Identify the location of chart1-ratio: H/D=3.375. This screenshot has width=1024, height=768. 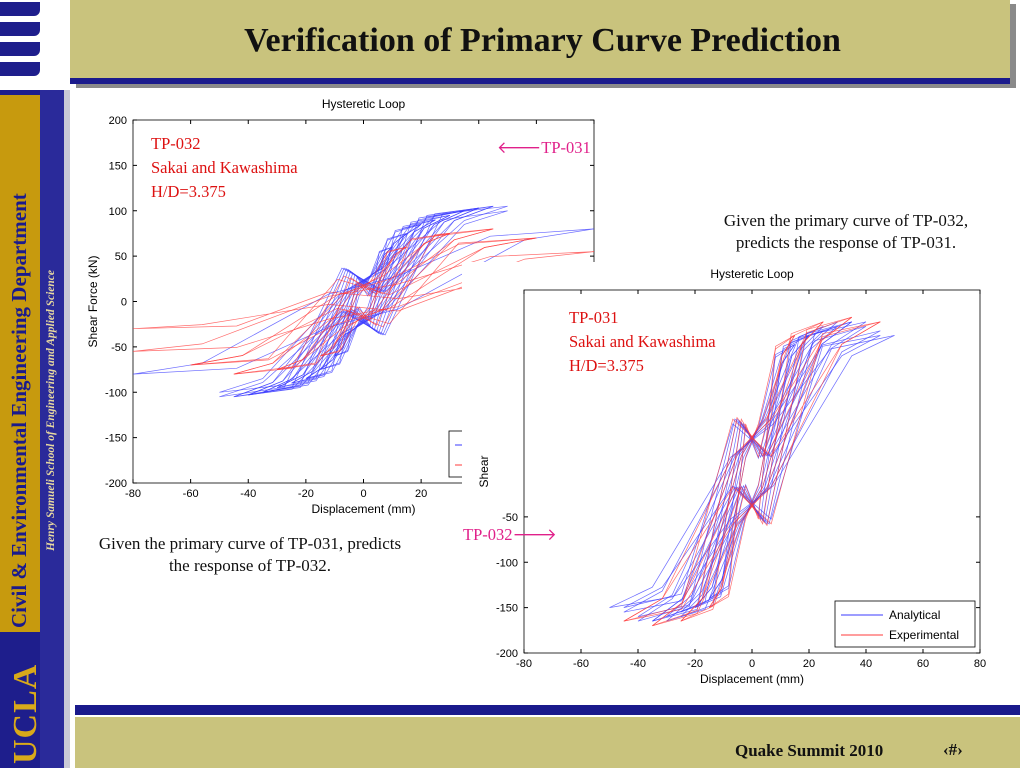
(188, 191).